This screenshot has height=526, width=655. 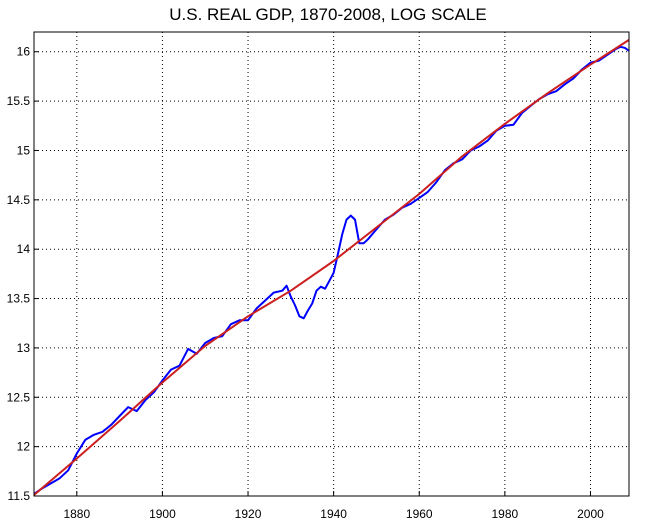 I want to click on y-tick-label: 12.5, so click(x=19, y=397).